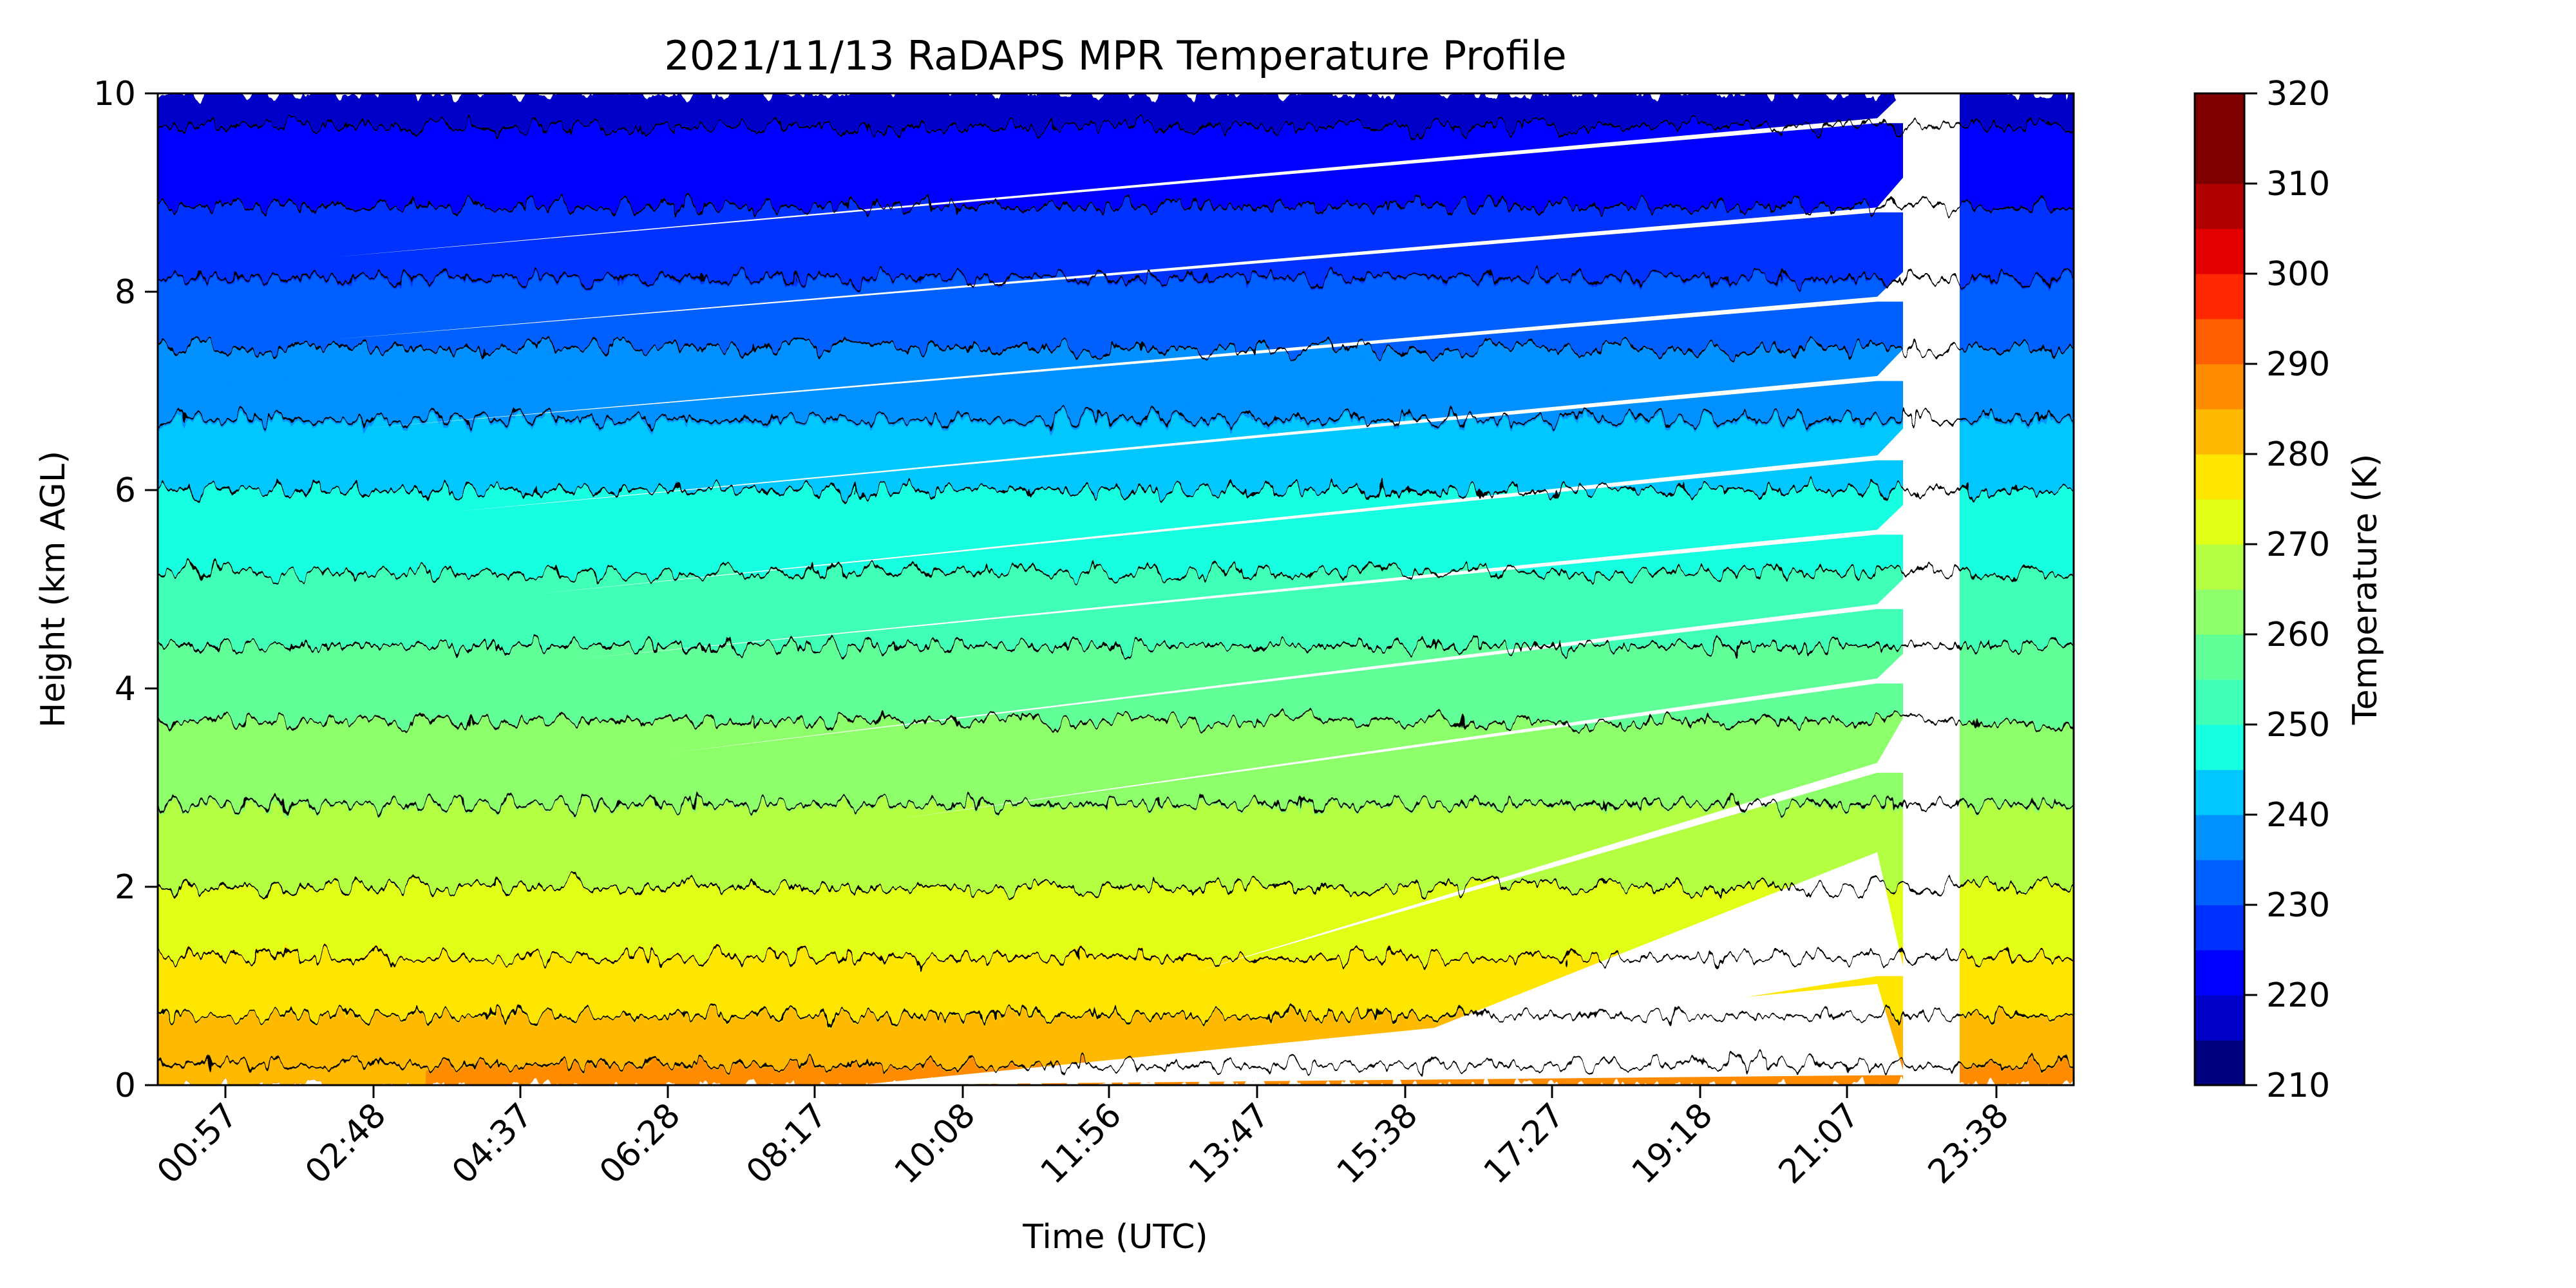 This screenshot has height=1288, width=2576. I want to click on colorbar-tick-label: 230, so click(2298, 906).